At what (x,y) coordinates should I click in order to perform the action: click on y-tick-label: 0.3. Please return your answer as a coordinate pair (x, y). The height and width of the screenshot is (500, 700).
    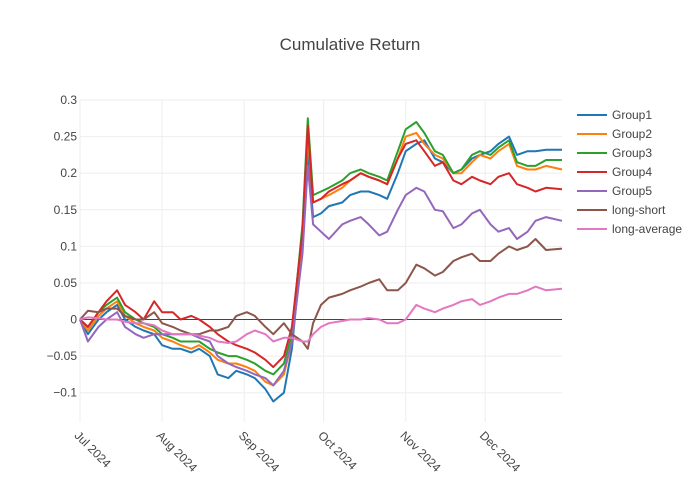
    Looking at the image, I should click on (68, 100).